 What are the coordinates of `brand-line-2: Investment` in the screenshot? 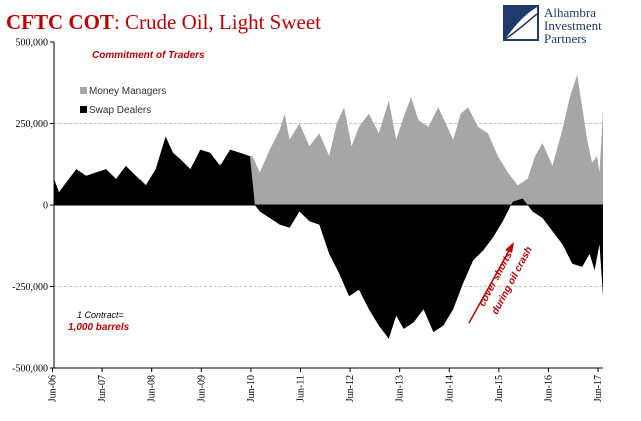 It's located at (573, 25).